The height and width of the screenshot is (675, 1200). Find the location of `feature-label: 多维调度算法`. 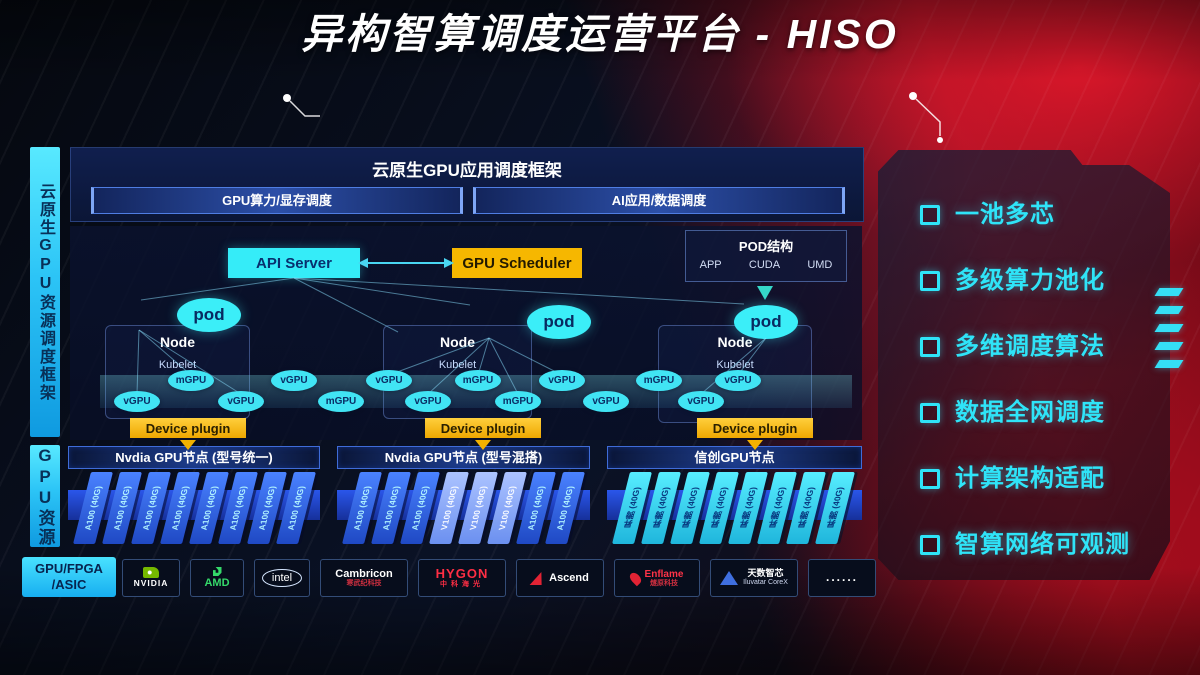

feature-label: 多维调度算法 is located at coordinates (1030, 346).